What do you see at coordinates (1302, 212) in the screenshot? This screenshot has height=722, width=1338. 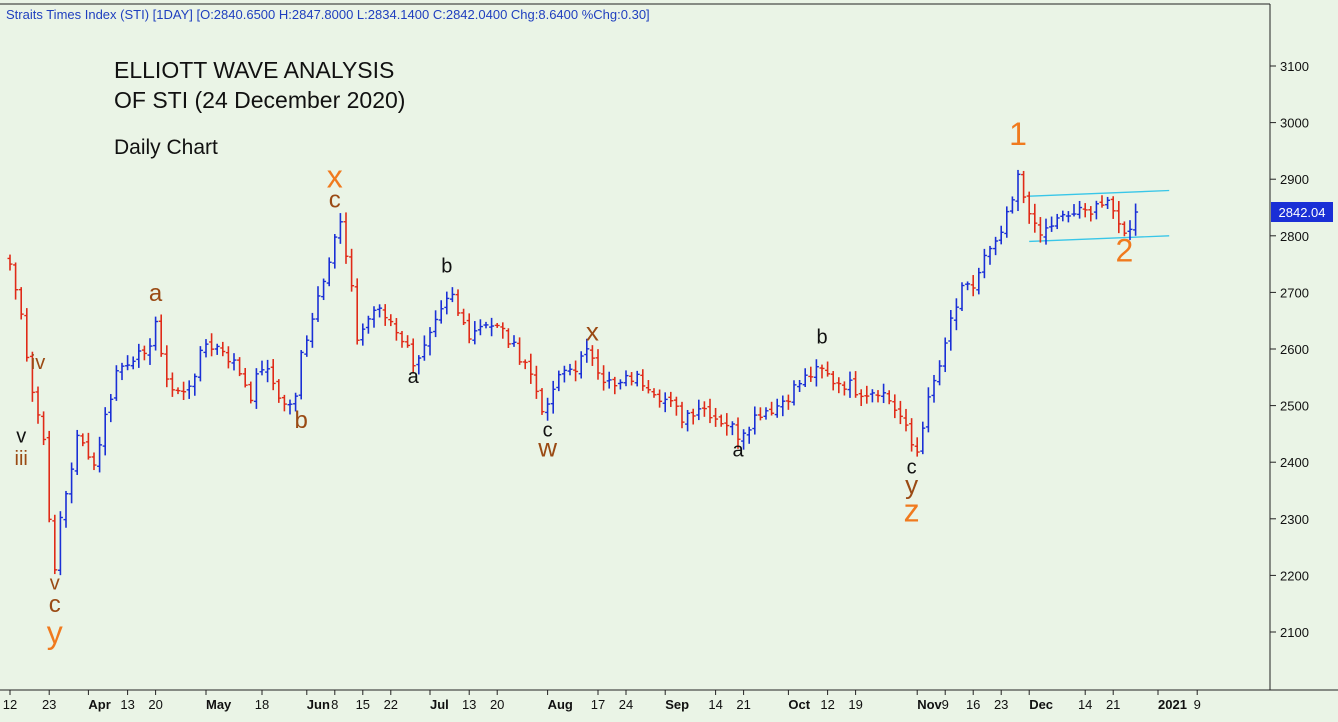 I see `last-price-tag-box` at bounding box center [1302, 212].